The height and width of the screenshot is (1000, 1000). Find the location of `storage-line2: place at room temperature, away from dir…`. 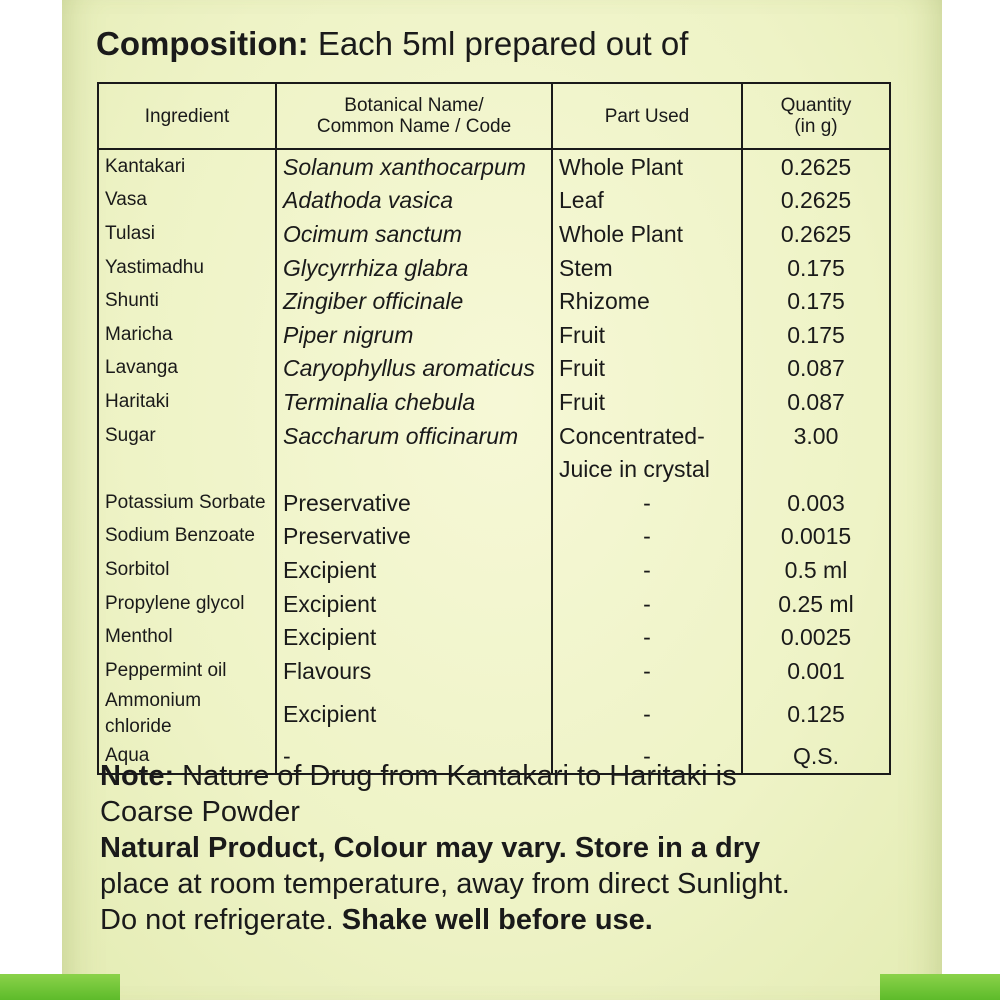

storage-line2: place at room temperature, away from dir… is located at coordinates (445, 884).